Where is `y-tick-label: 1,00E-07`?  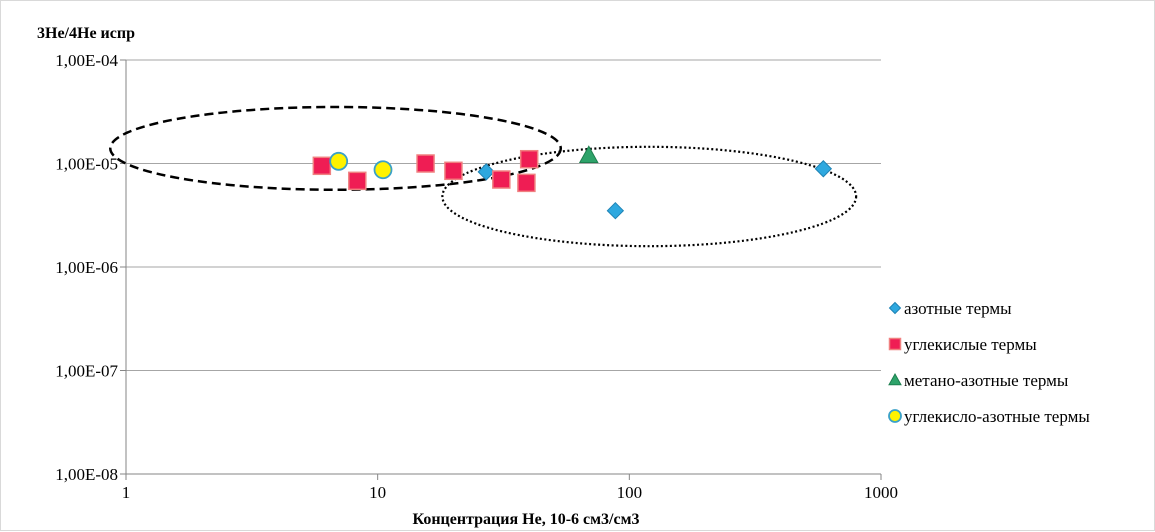 y-tick-label: 1,00E-07 is located at coordinates (86, 371).